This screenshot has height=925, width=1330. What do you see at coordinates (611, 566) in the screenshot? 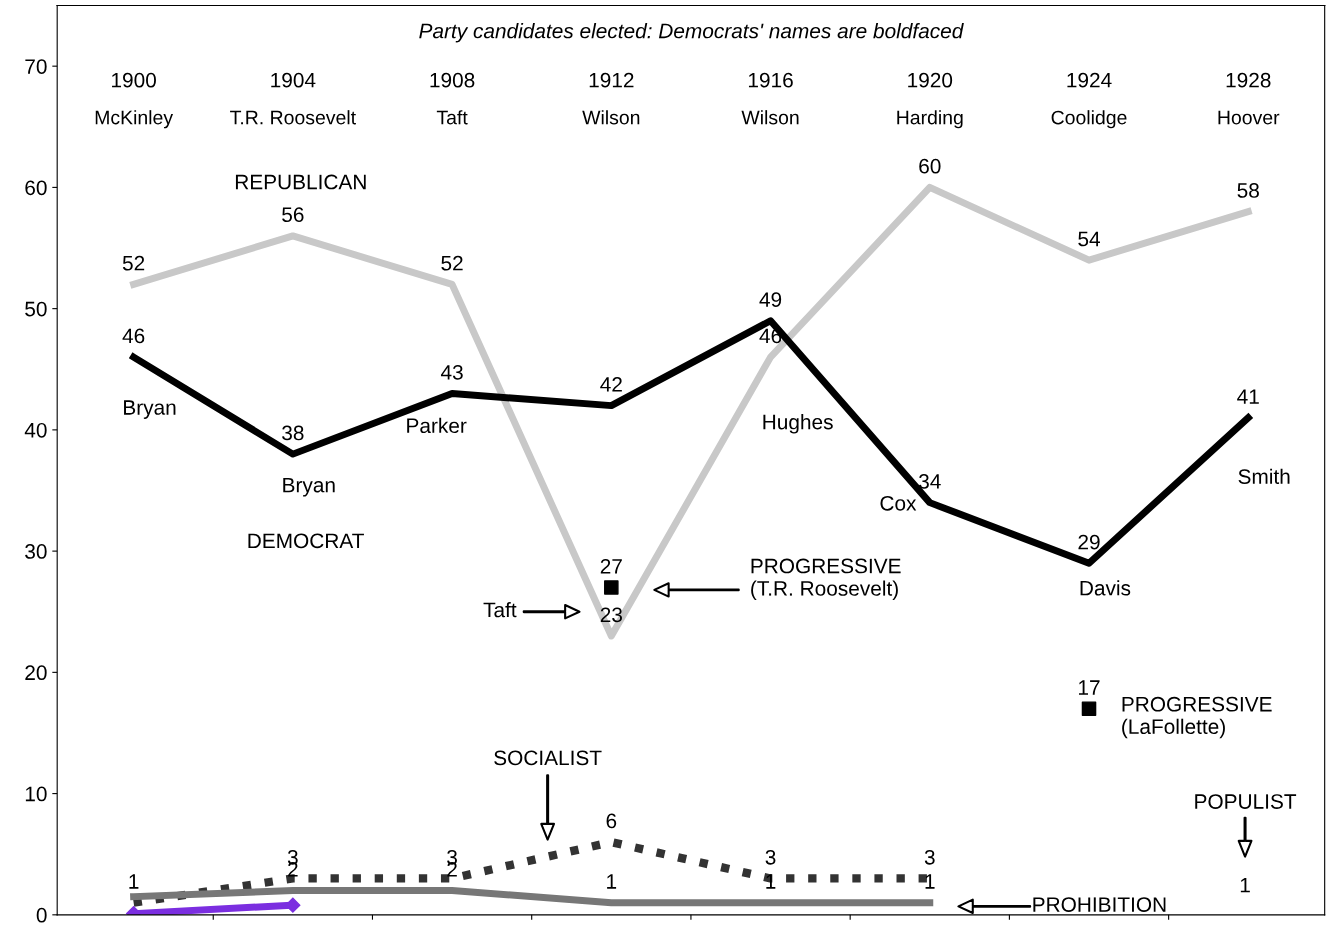
I see `data-label: 27` at bounding box center [611, 566].